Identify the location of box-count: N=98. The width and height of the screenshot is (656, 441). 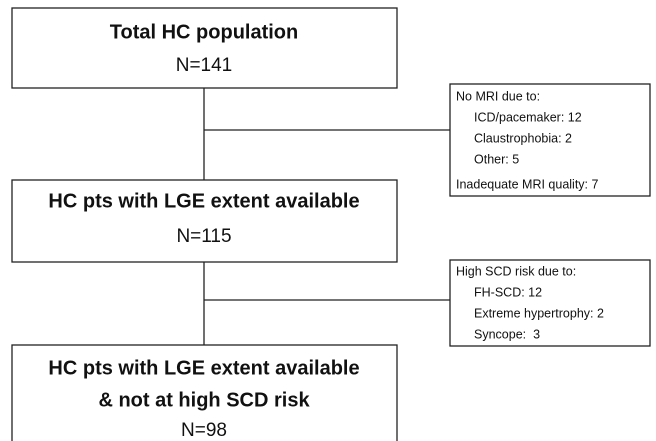
(204, 430).